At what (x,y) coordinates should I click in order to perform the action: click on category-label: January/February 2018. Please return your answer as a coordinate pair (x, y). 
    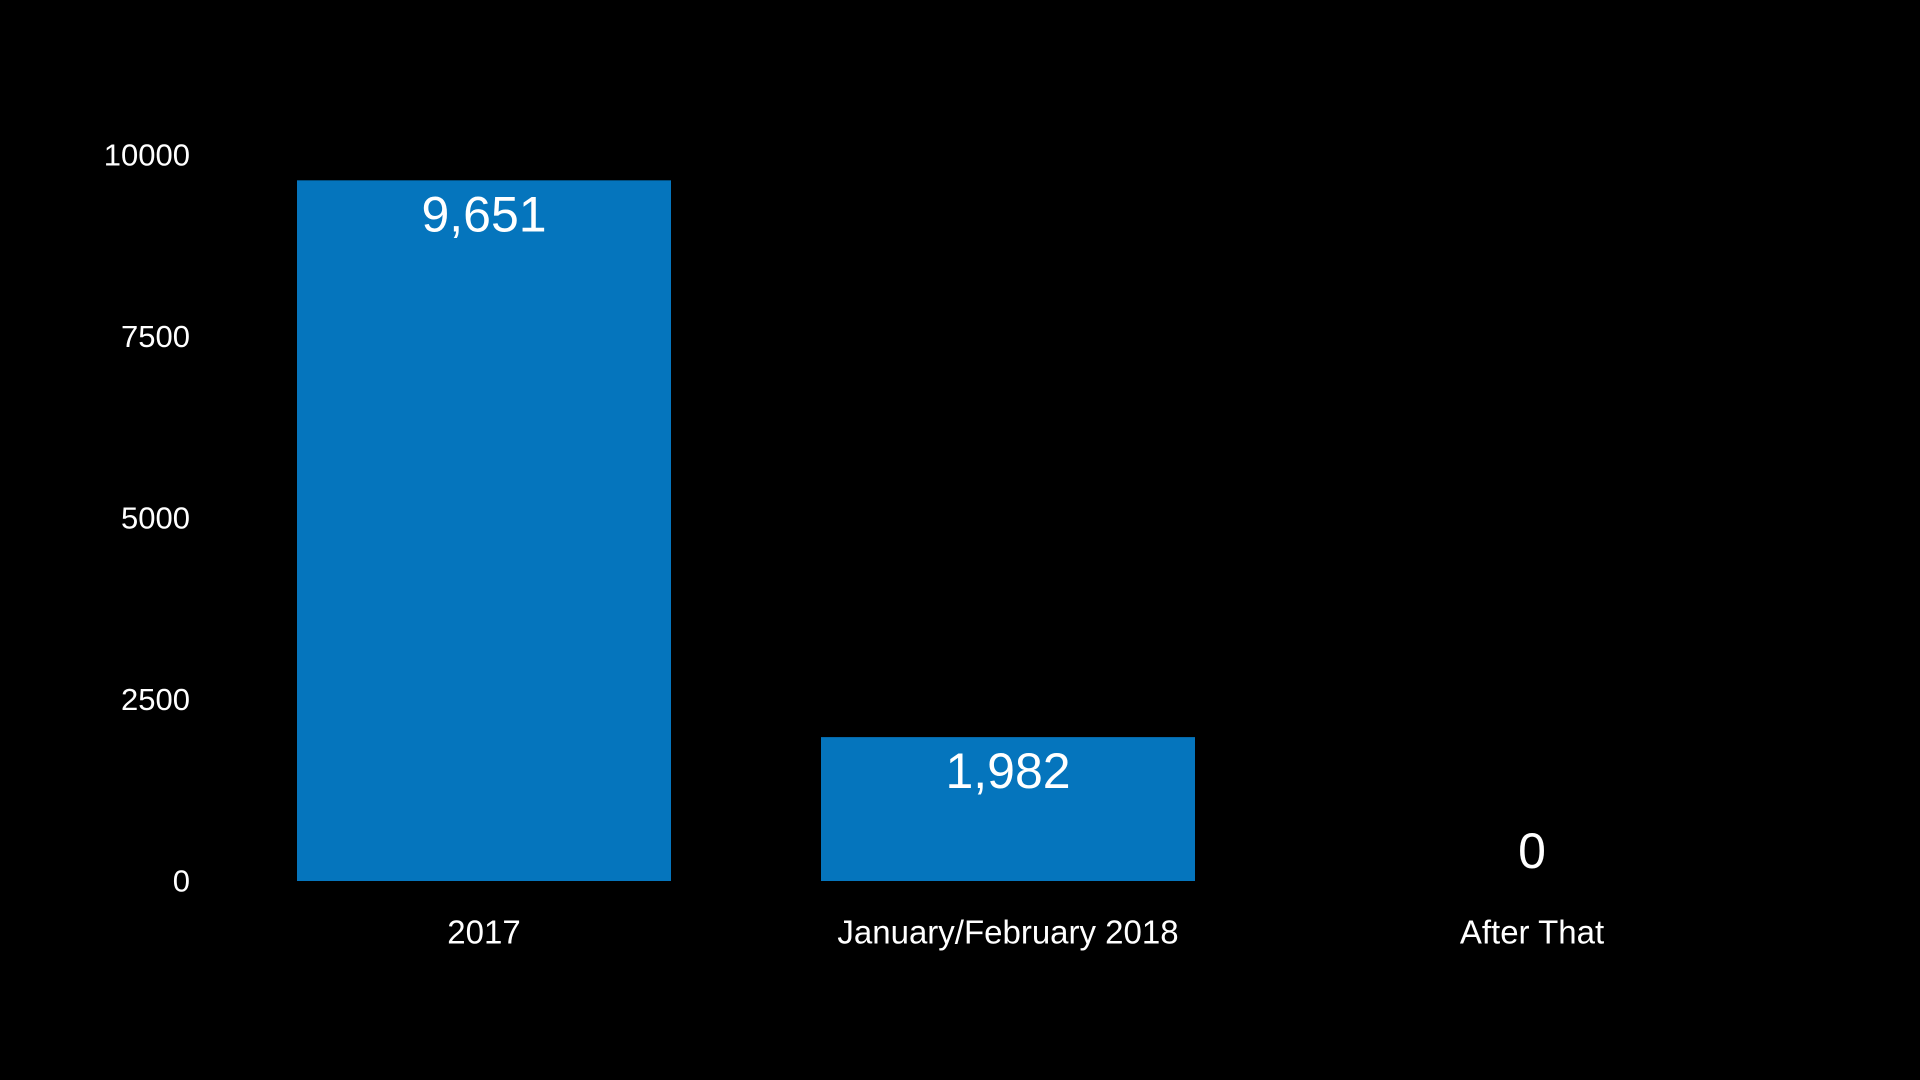
    Looking at the image, I should click on (1007, 932).